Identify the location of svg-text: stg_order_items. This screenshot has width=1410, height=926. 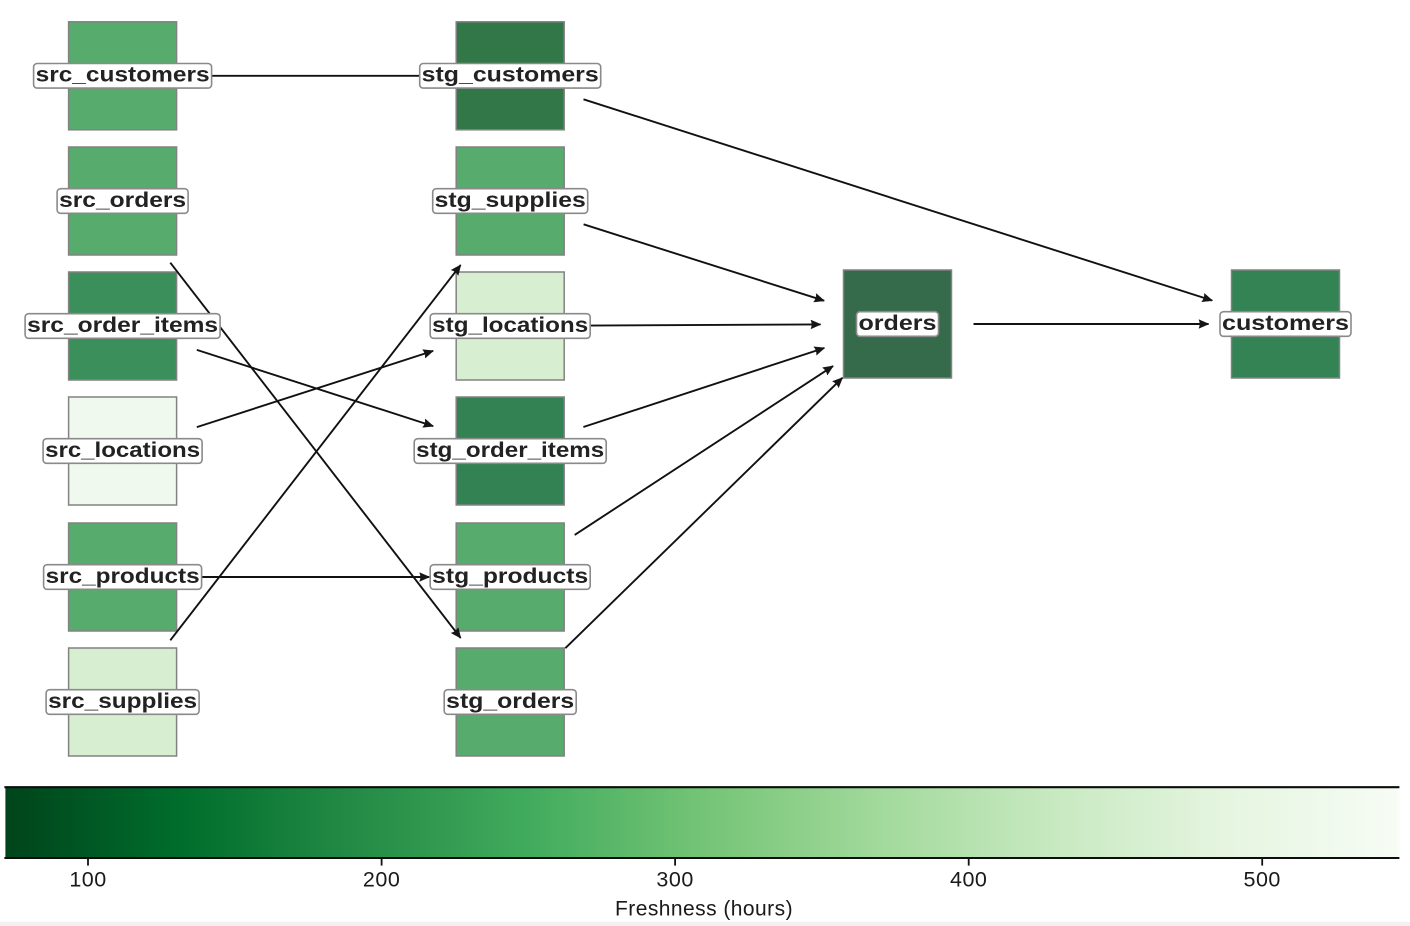
(510, 450).